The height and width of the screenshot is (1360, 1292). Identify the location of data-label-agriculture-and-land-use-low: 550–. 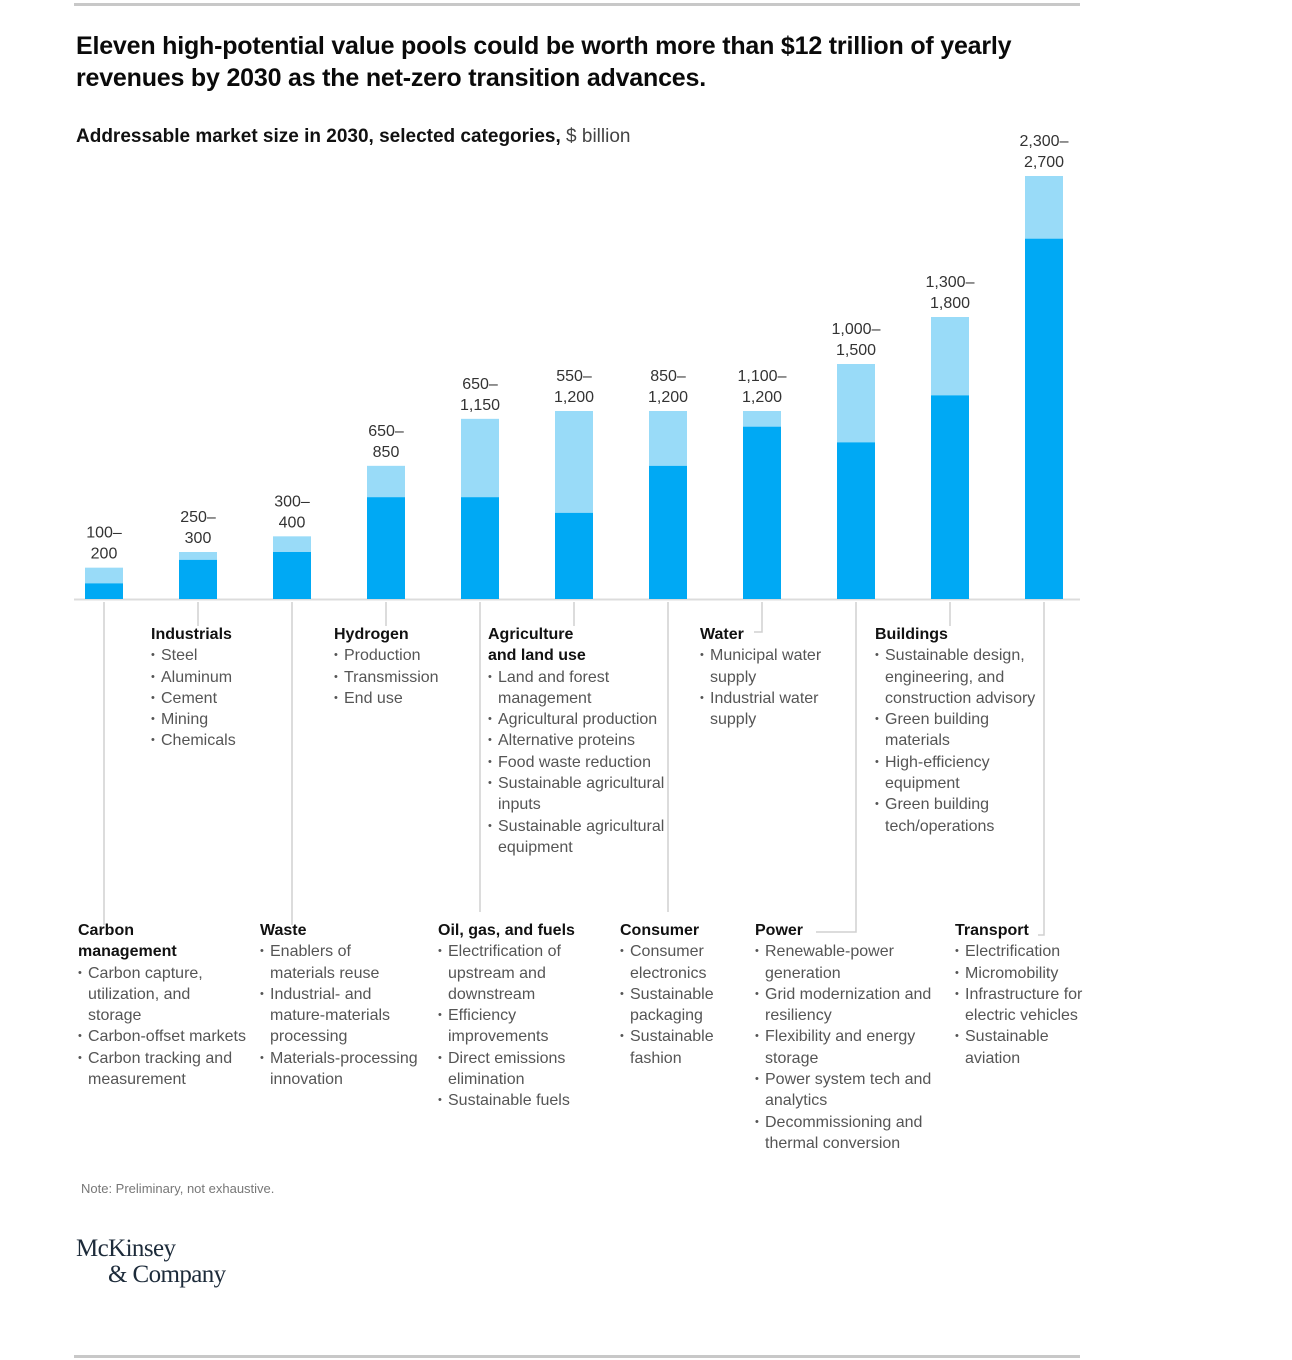
(574, 376).